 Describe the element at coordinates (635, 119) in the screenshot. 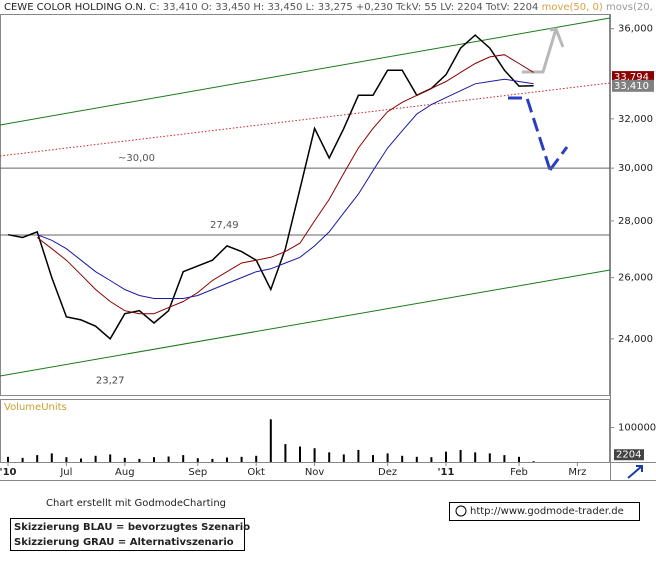

I see `y-tick-label: 32,000` at that location.